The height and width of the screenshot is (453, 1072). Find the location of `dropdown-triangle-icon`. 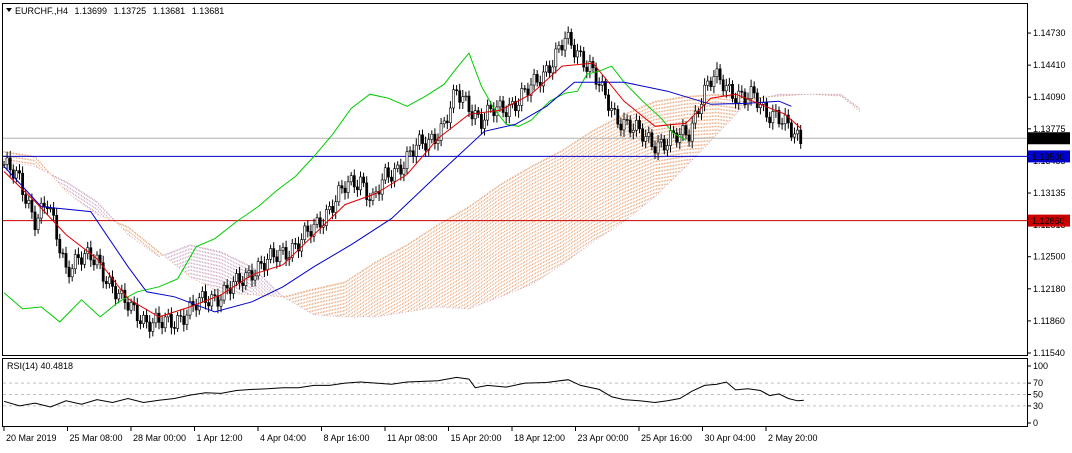

dropdown-triangle-icon is located at coordinates (9, 10).